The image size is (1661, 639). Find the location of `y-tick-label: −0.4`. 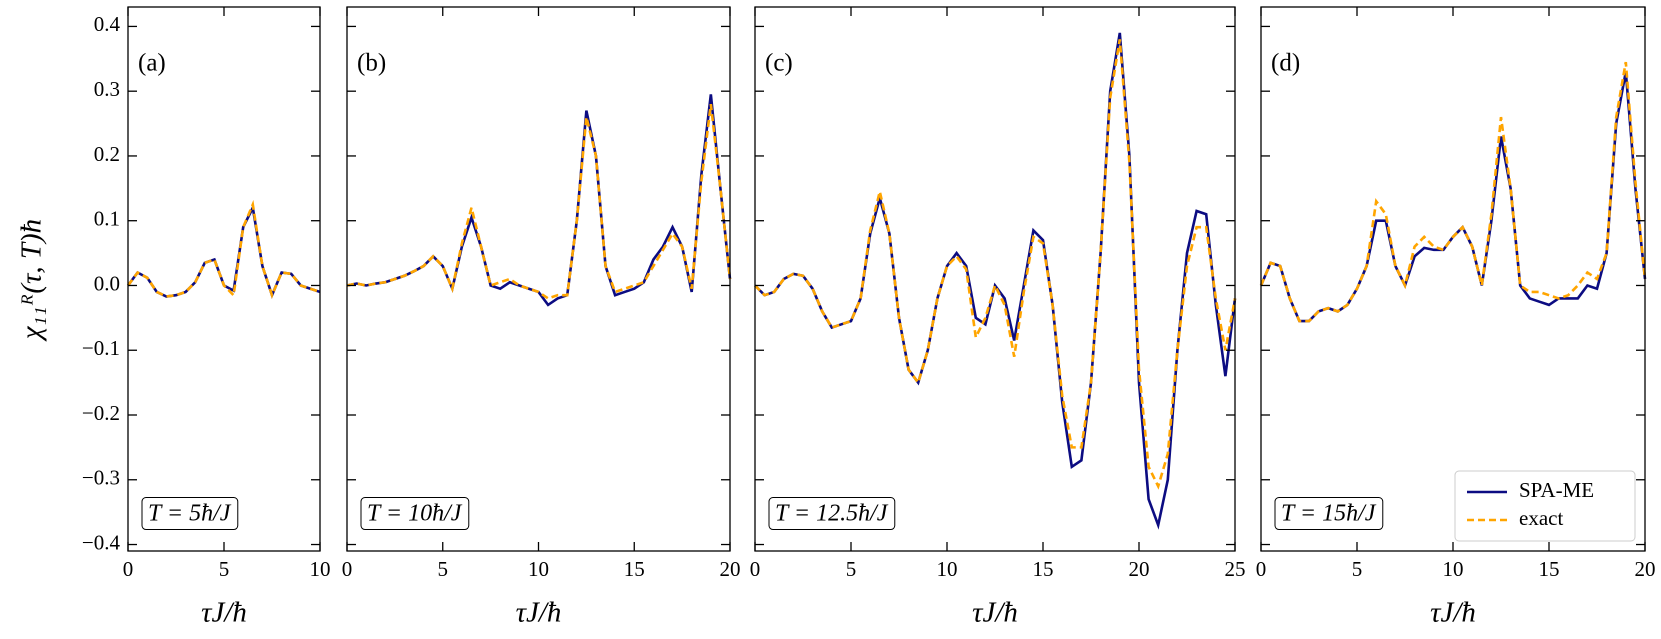

y-tick-label: −0.4 is located at coordinates (101, 542).